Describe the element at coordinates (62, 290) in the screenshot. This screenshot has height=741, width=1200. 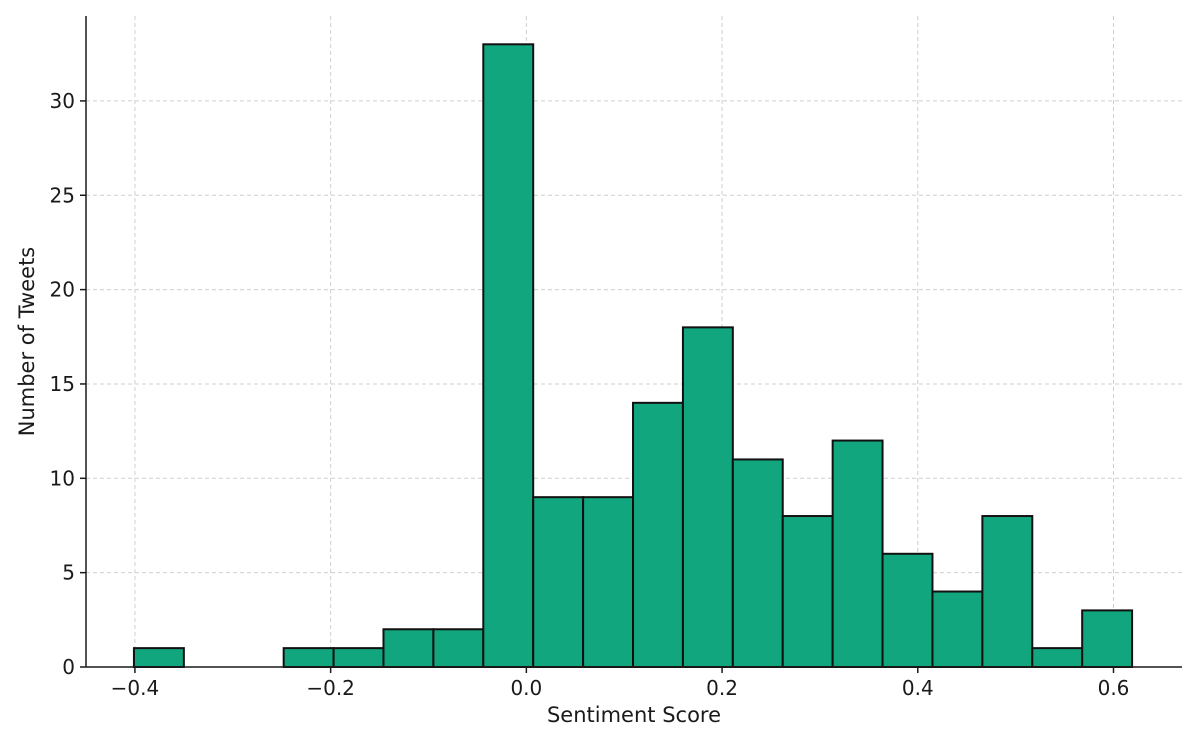
I see `y-tick-label: 20` at that location.